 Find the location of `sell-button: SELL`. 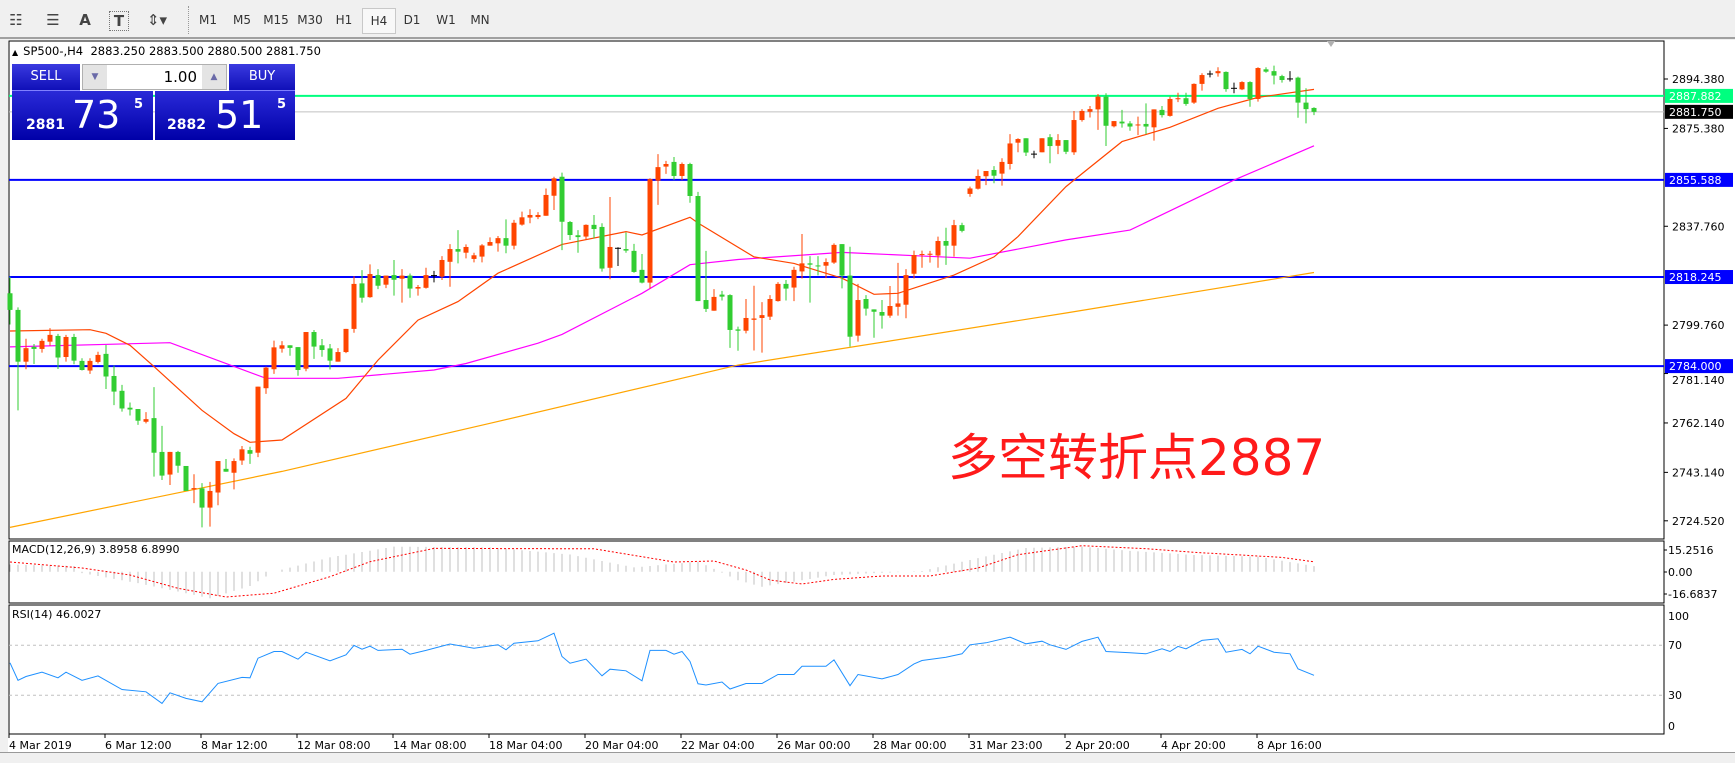

sell-button: SELL is located at coordinates (46, 77).